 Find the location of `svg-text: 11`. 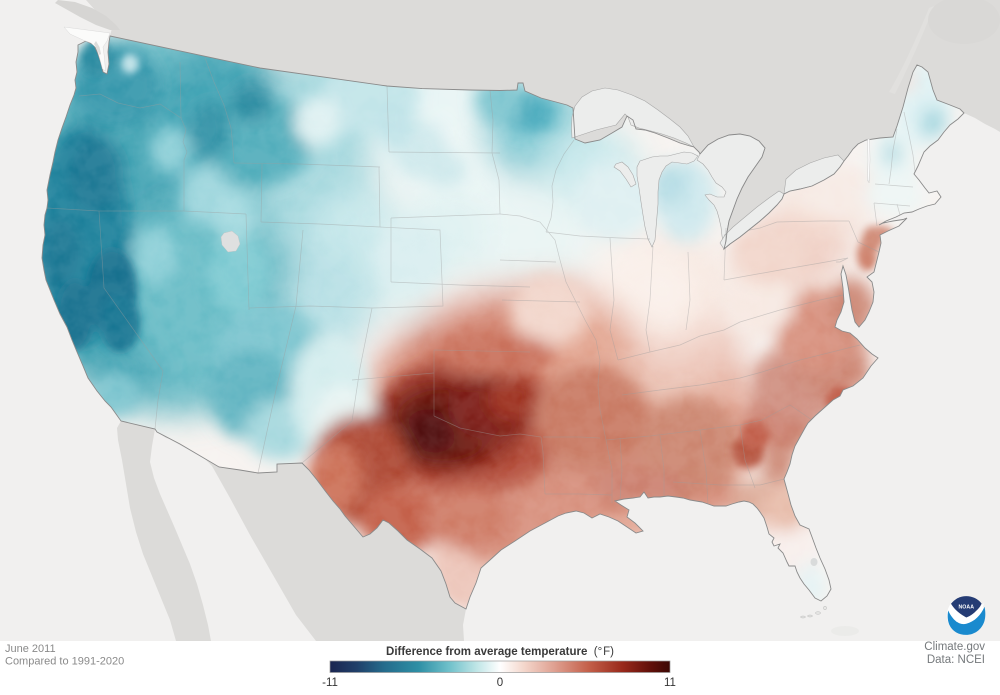

svg-text: 11 is located at coordinates (670, 683).